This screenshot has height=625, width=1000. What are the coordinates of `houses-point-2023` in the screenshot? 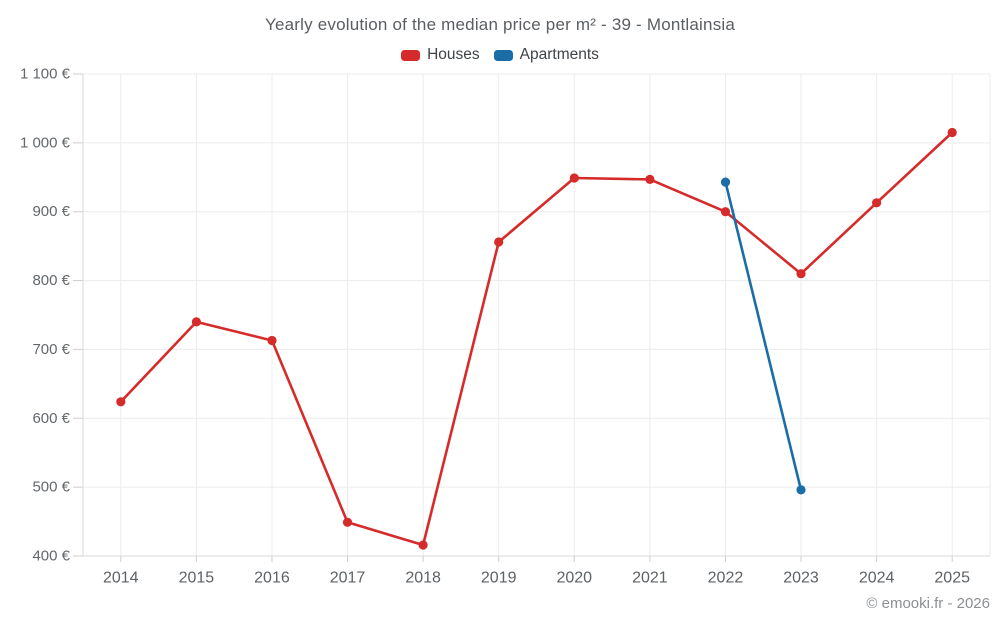 It's located at (801, 274).